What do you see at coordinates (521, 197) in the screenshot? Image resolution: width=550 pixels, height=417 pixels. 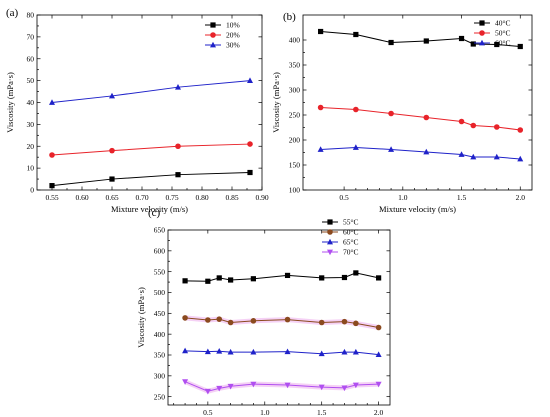 I see `x-tick-label: 2.0` at bounding box center [521, 197].